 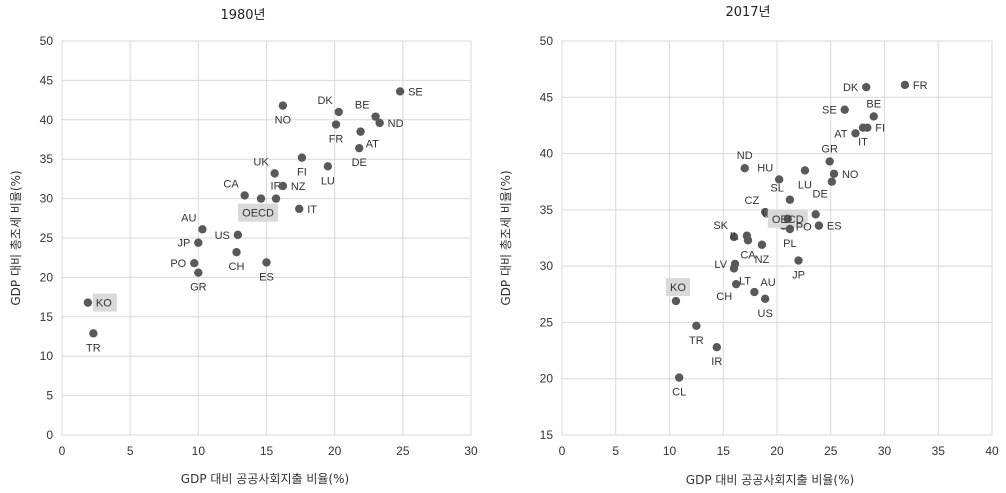 What do you see at coordinates (373, 145) in the screenshot?
I see `point-label-at: AT` at bounding box center [373, 145].